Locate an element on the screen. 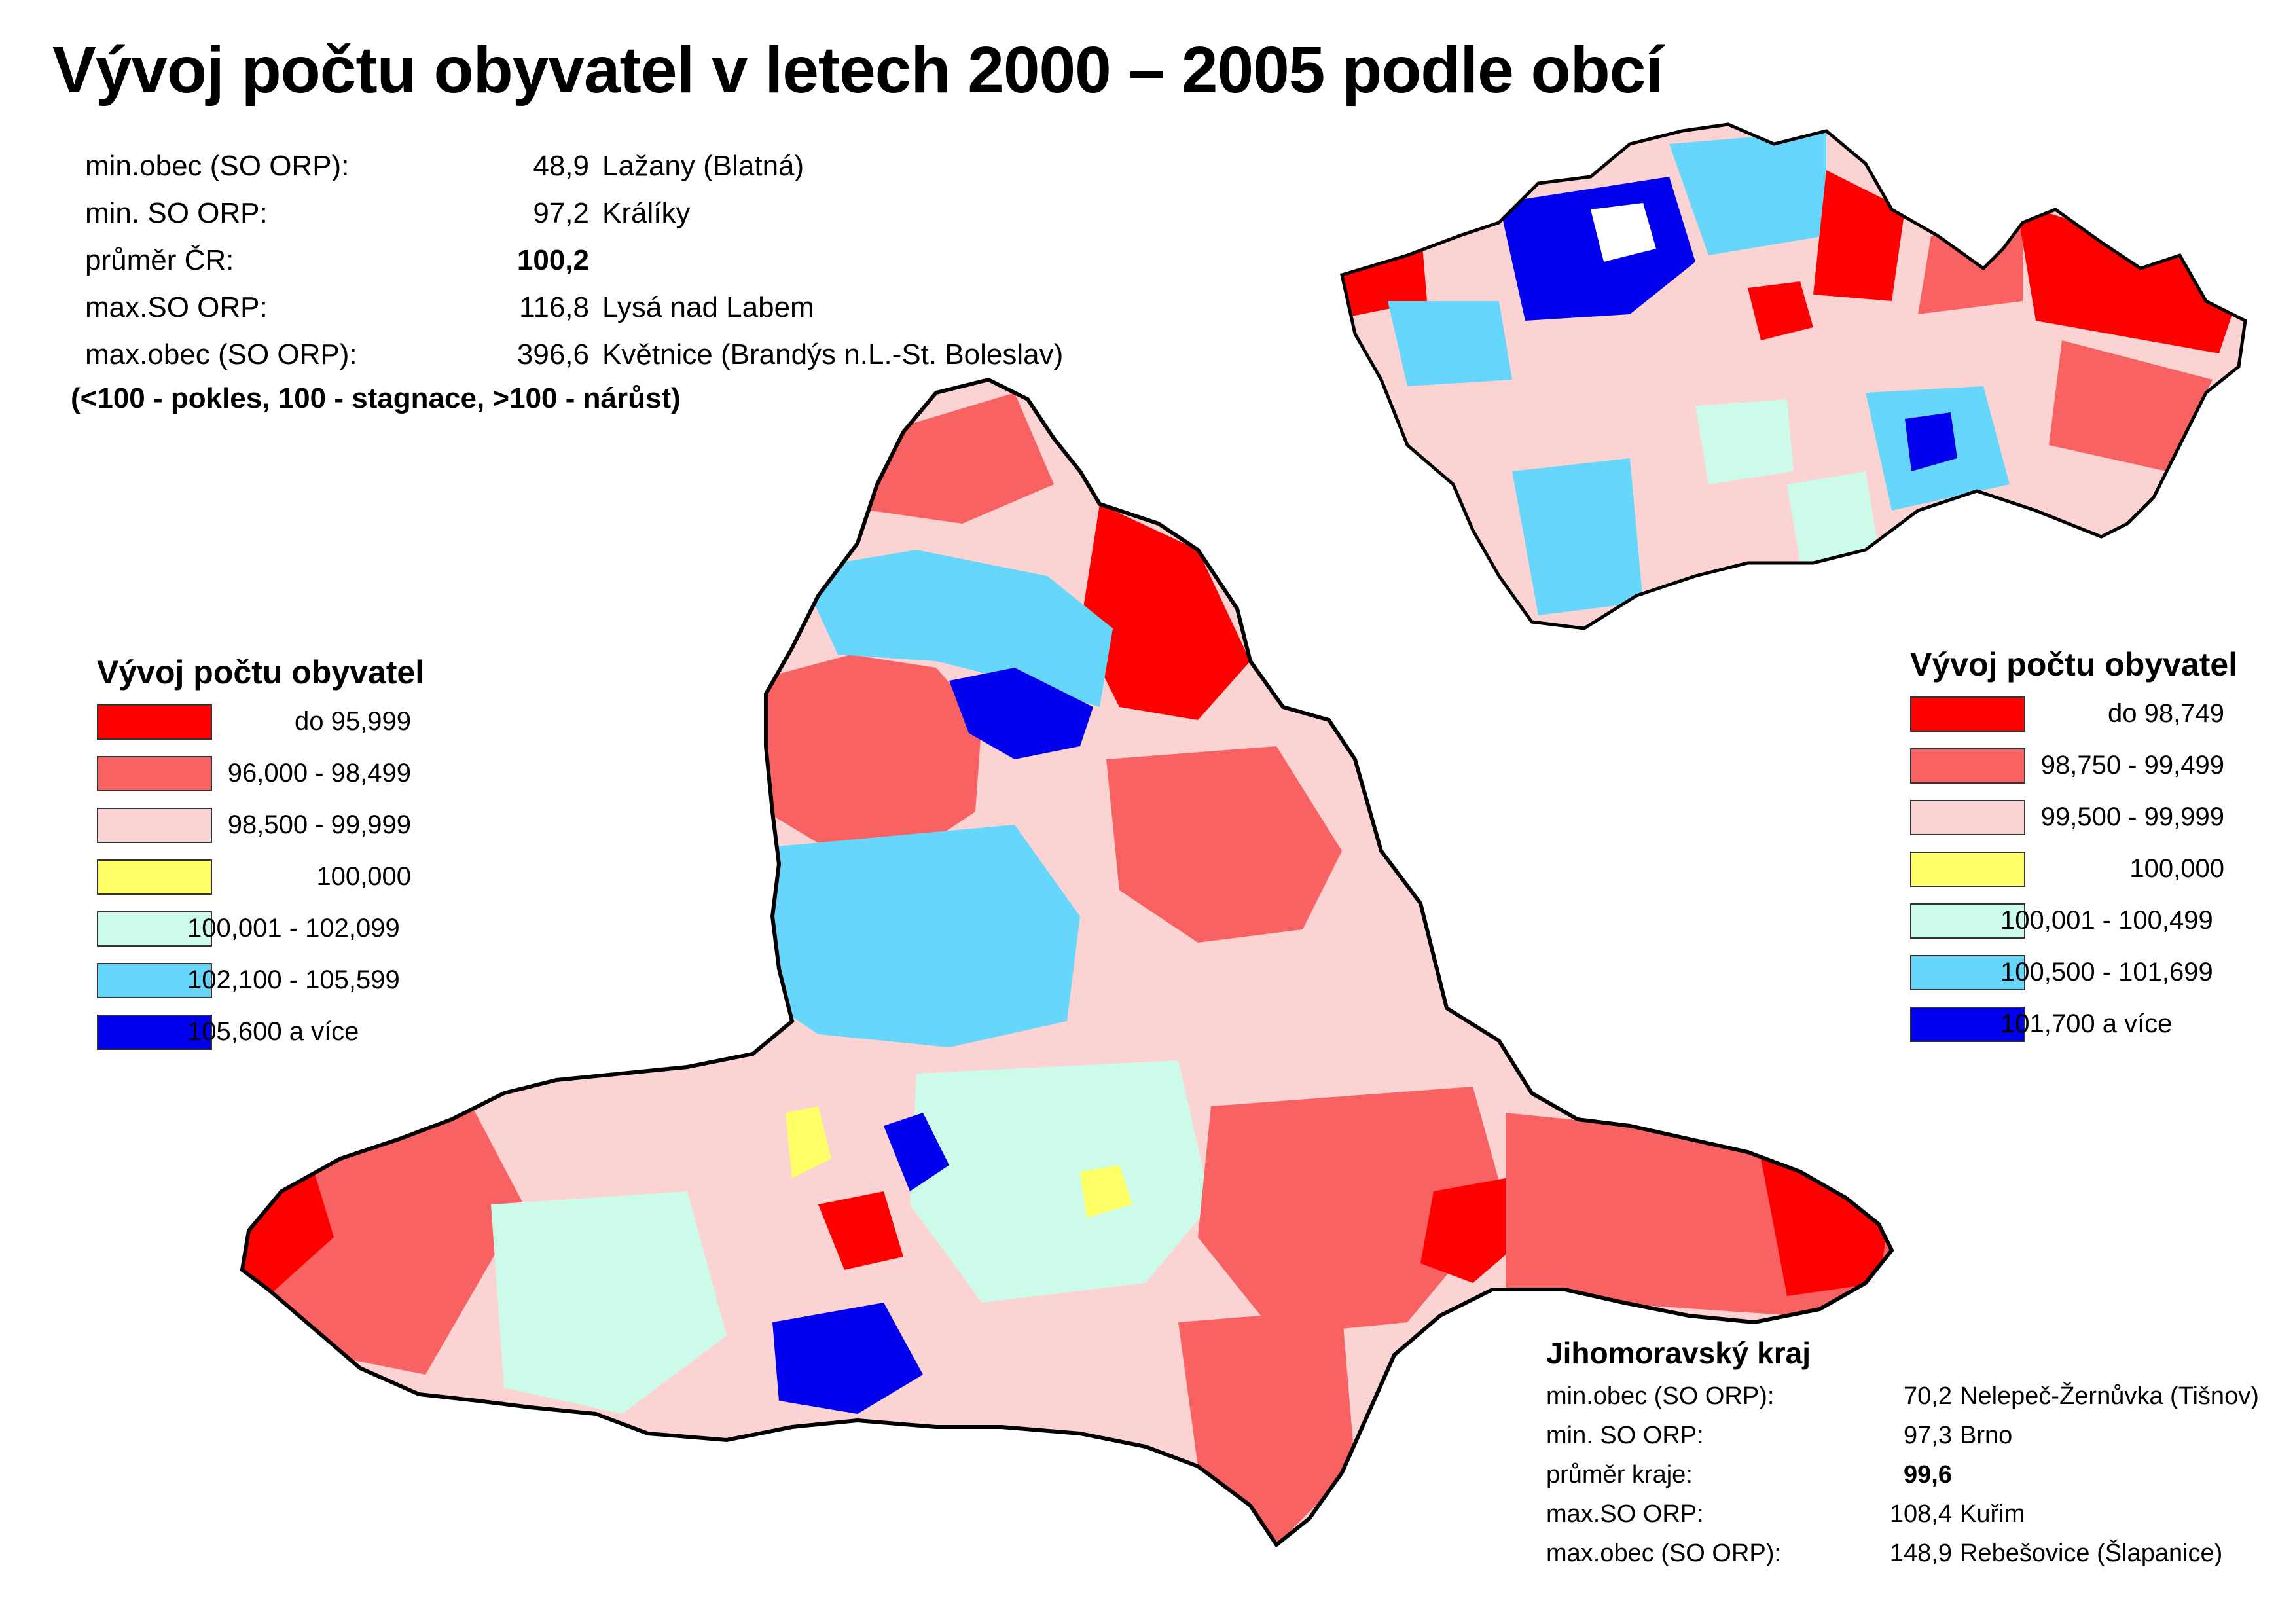 This screenshot has width=2295, height=1624. legend-item: 100,500 - 101,699 is located at coordinates (2067, 973).